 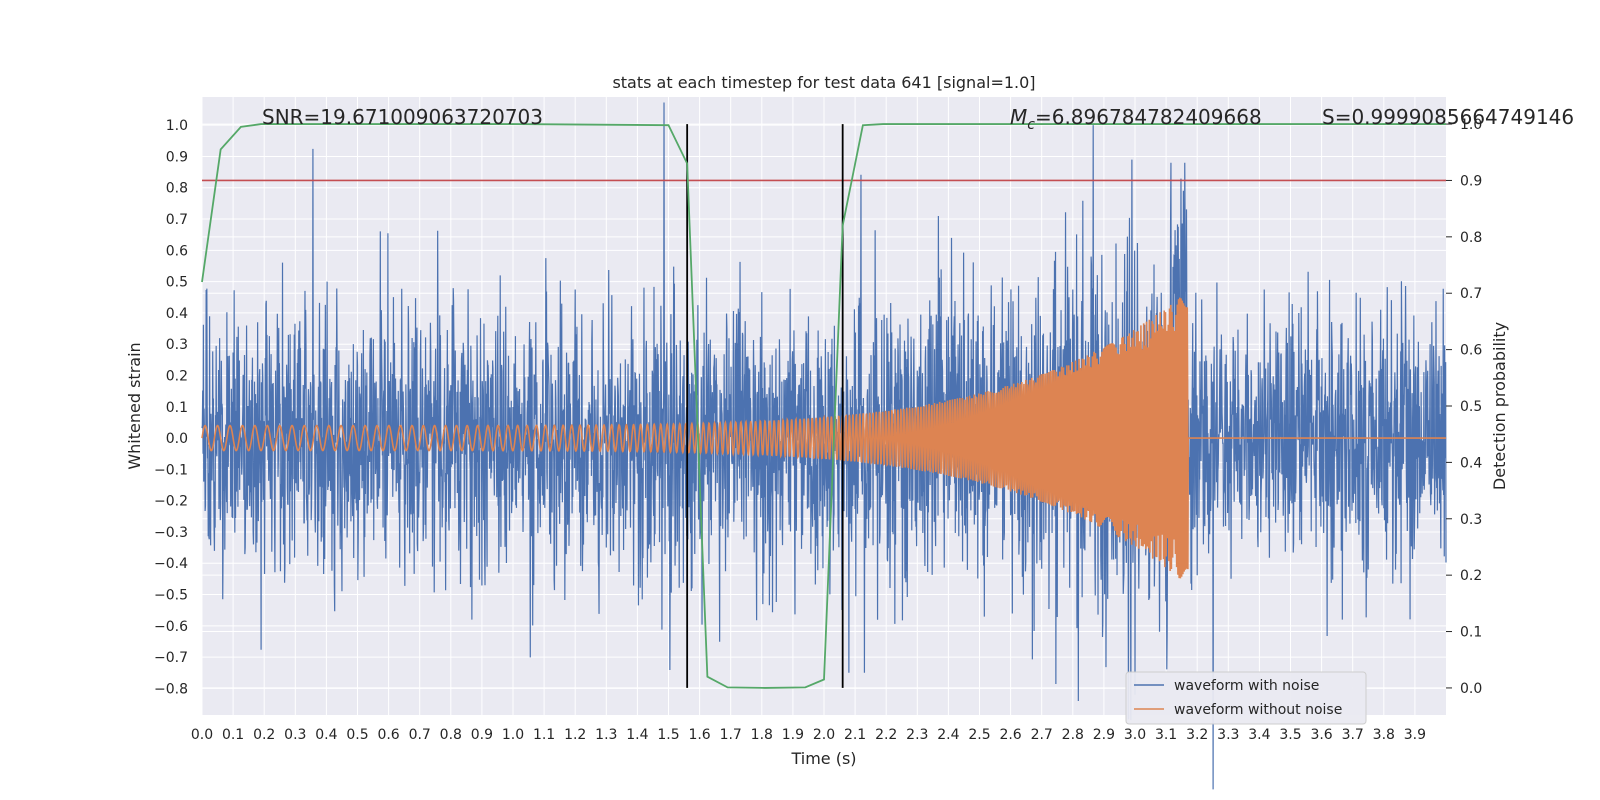 I want to click on x-tick-label: 1.8, so click(x=762, y=735).